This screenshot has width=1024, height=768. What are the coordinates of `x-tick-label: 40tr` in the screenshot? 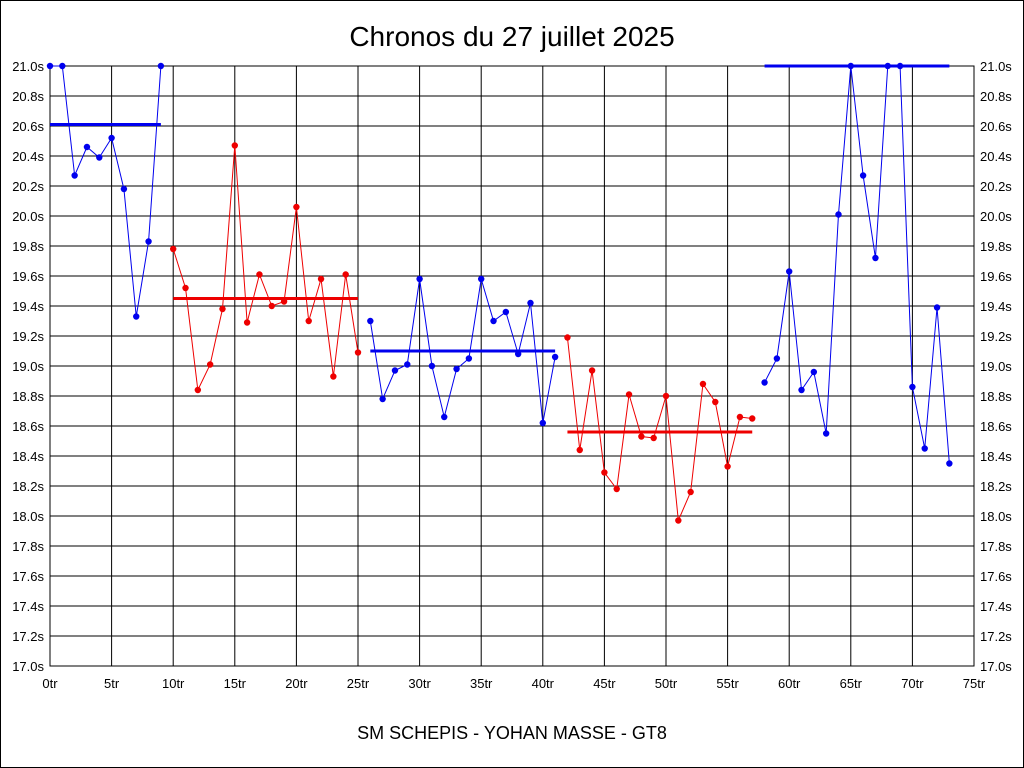 It's located at (543, 683).